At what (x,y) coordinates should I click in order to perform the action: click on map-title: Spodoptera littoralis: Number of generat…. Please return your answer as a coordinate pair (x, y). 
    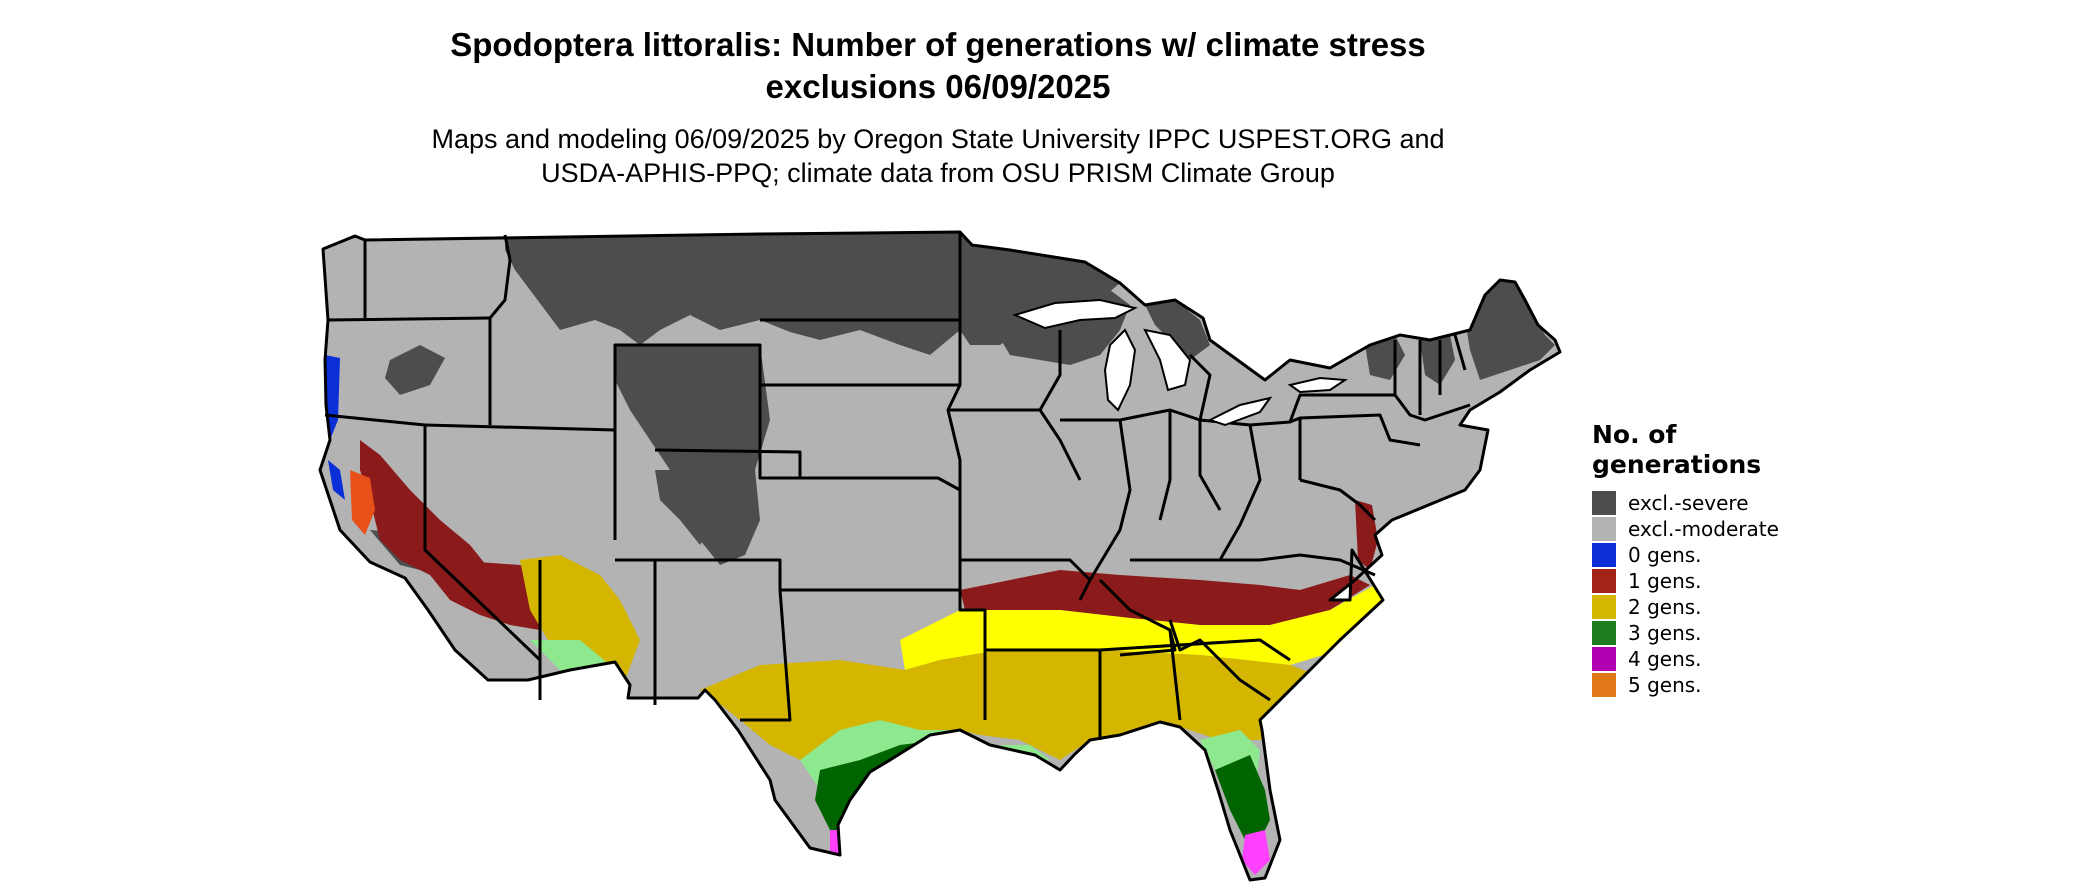
    Looking at the image, I should click on (938, 66).